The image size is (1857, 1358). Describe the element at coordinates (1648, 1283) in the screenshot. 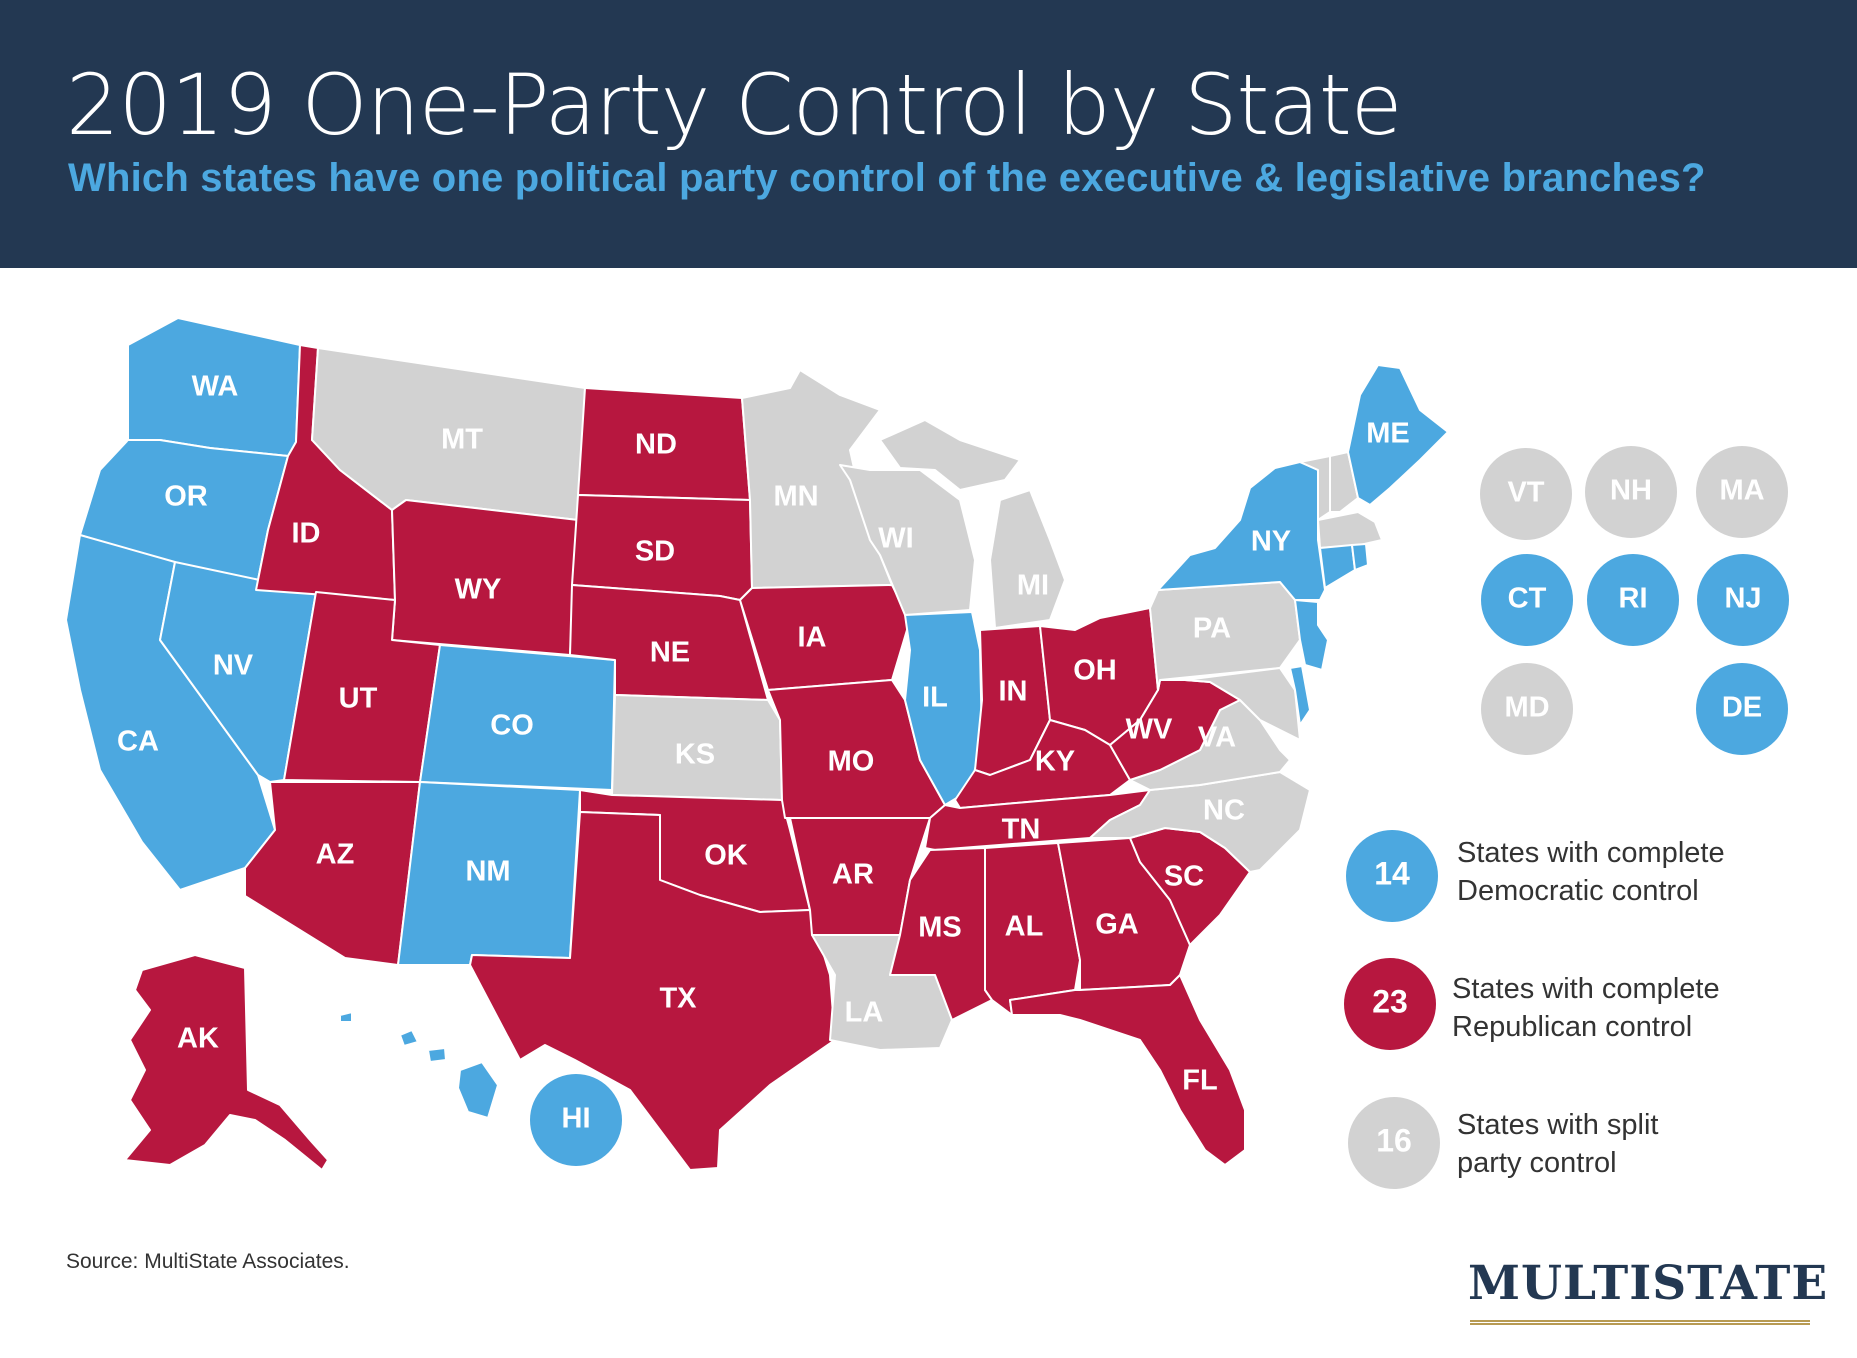

I see `multistate-logo: MULTISTATE` at that location.